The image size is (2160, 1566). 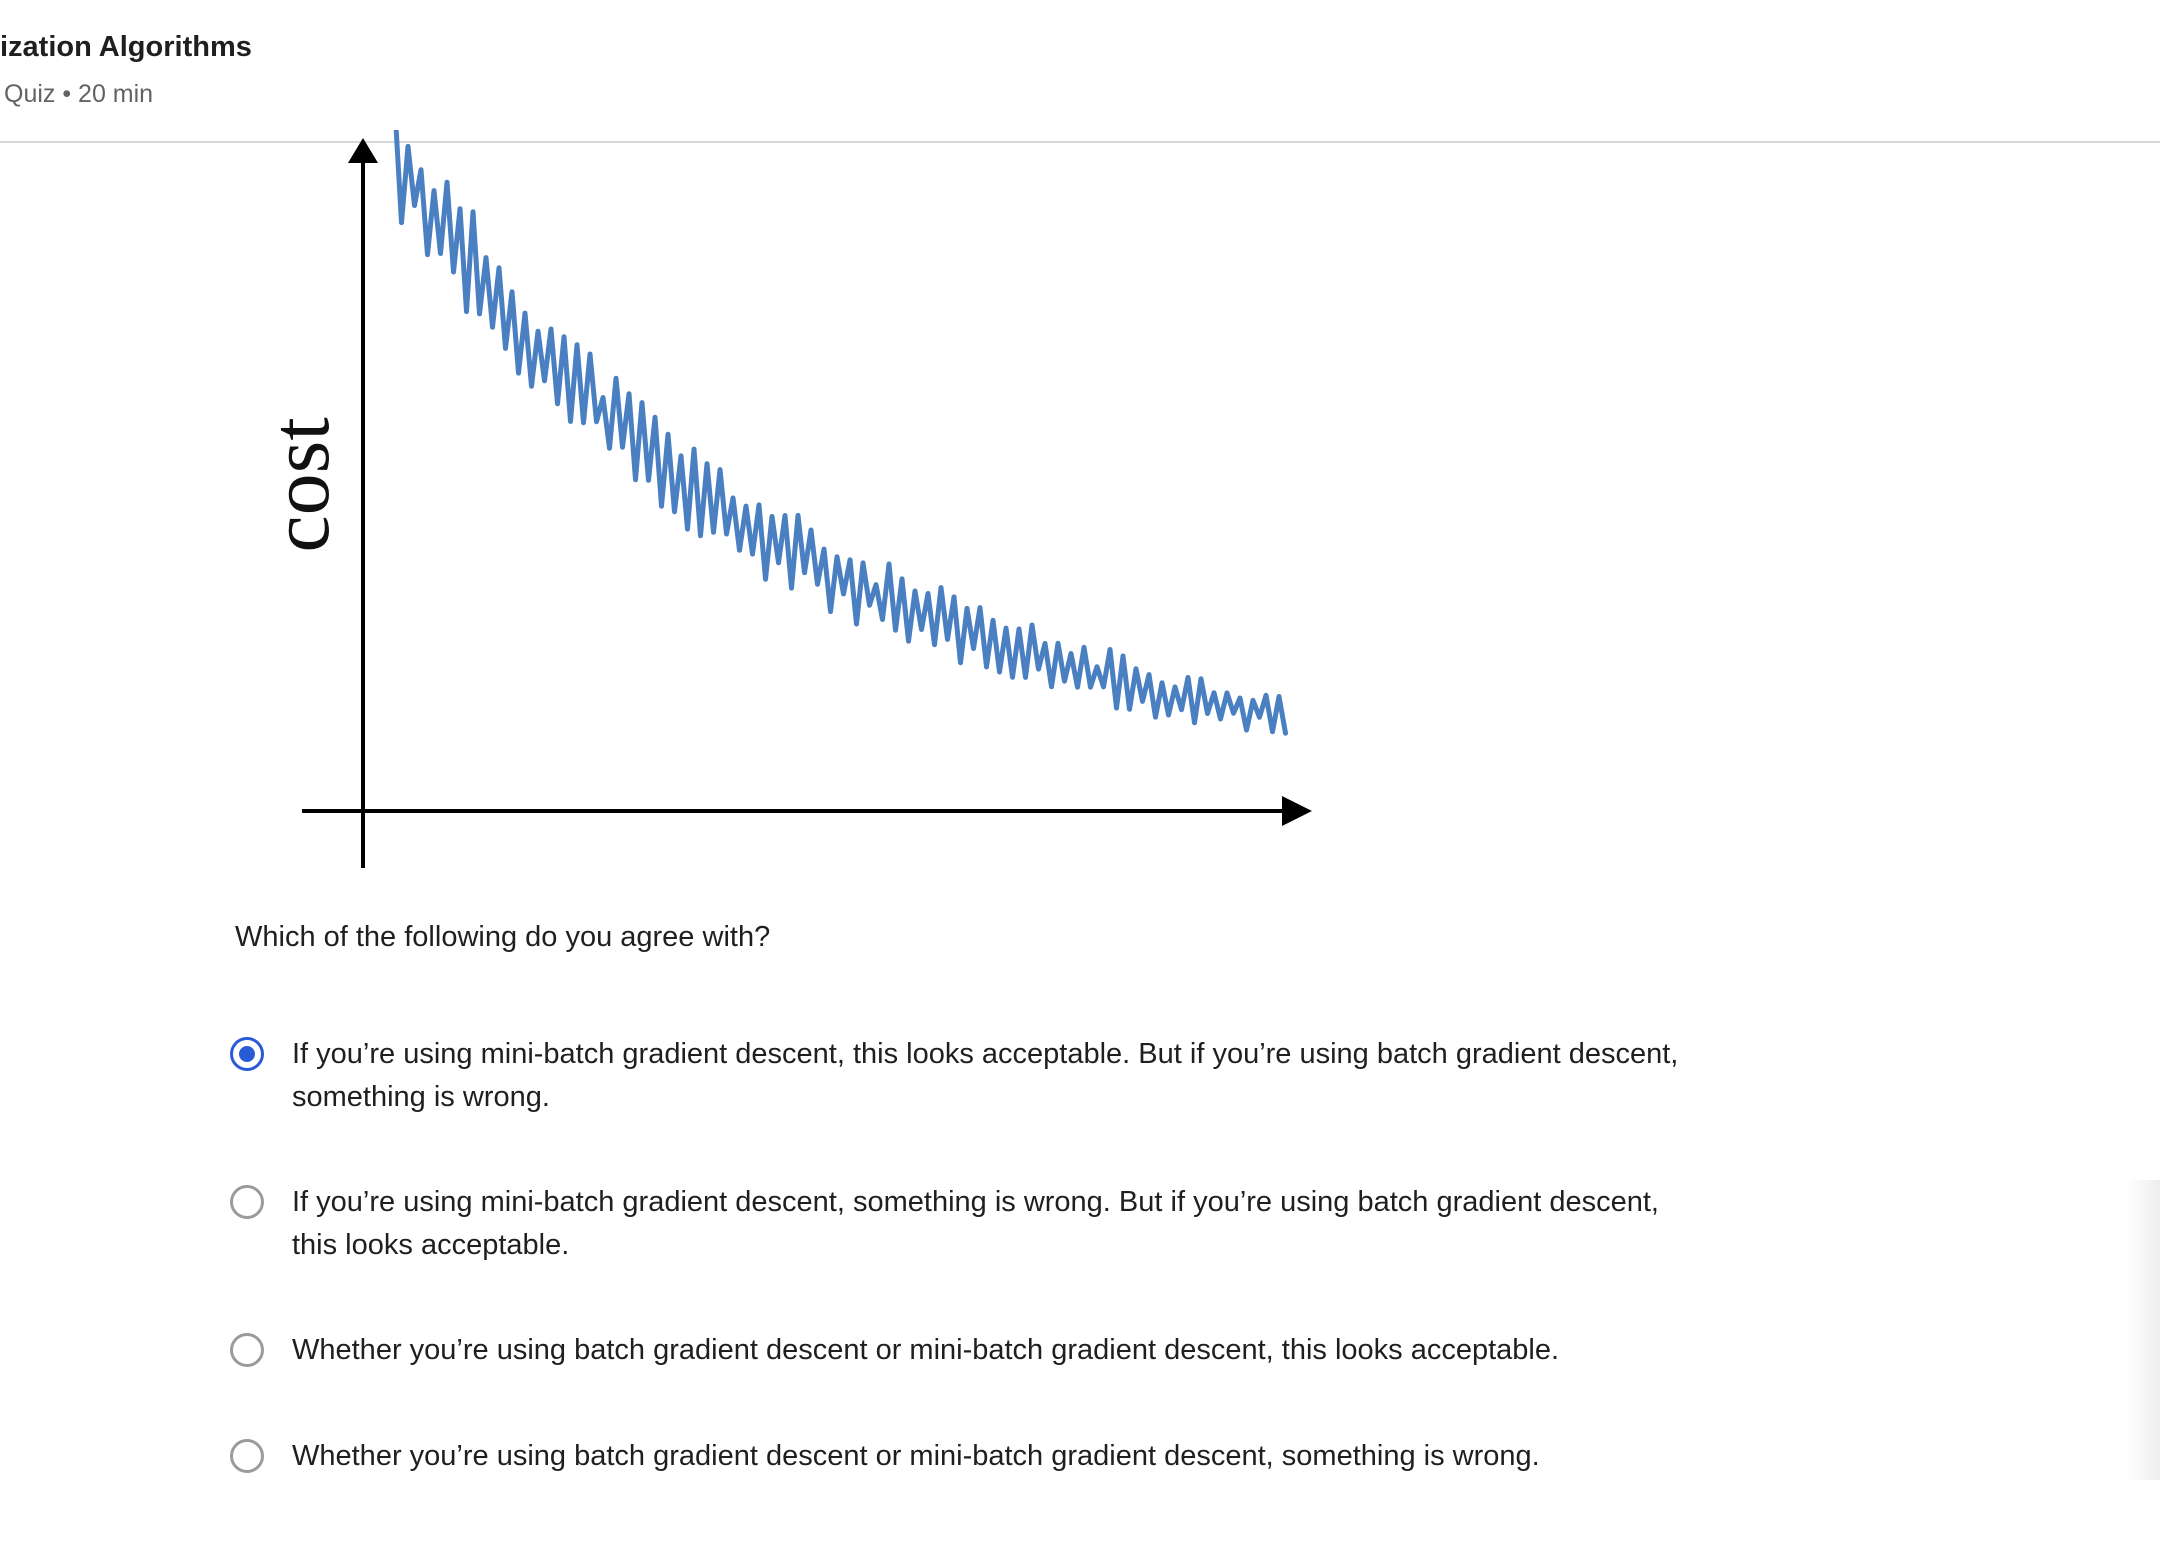 What do you see at coordinates (363, 150) in the screenshot?
I see `y-axis-arrow` at bounding box center [363, 150].